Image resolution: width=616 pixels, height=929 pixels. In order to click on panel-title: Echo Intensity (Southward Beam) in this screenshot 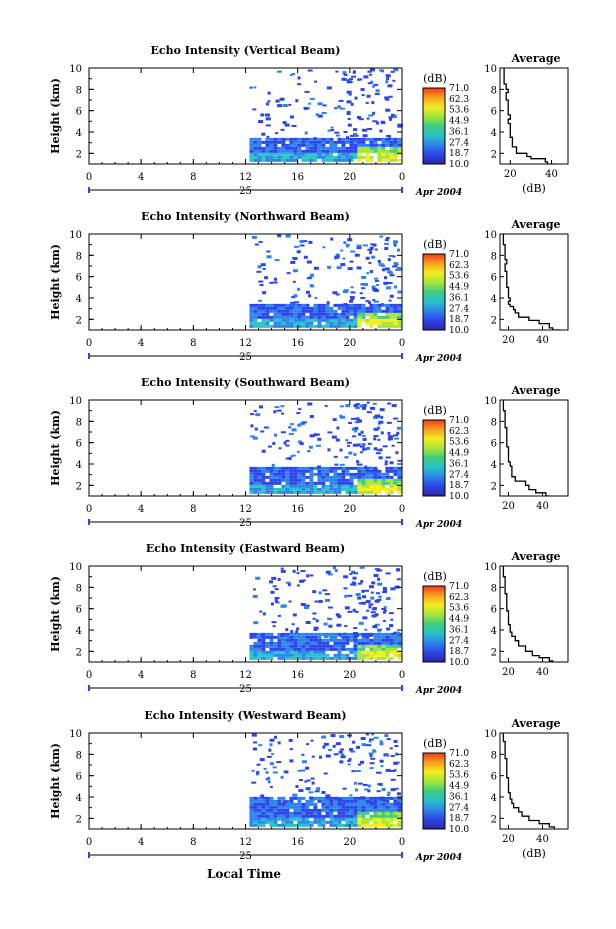, I will do `click(245, 382)`.